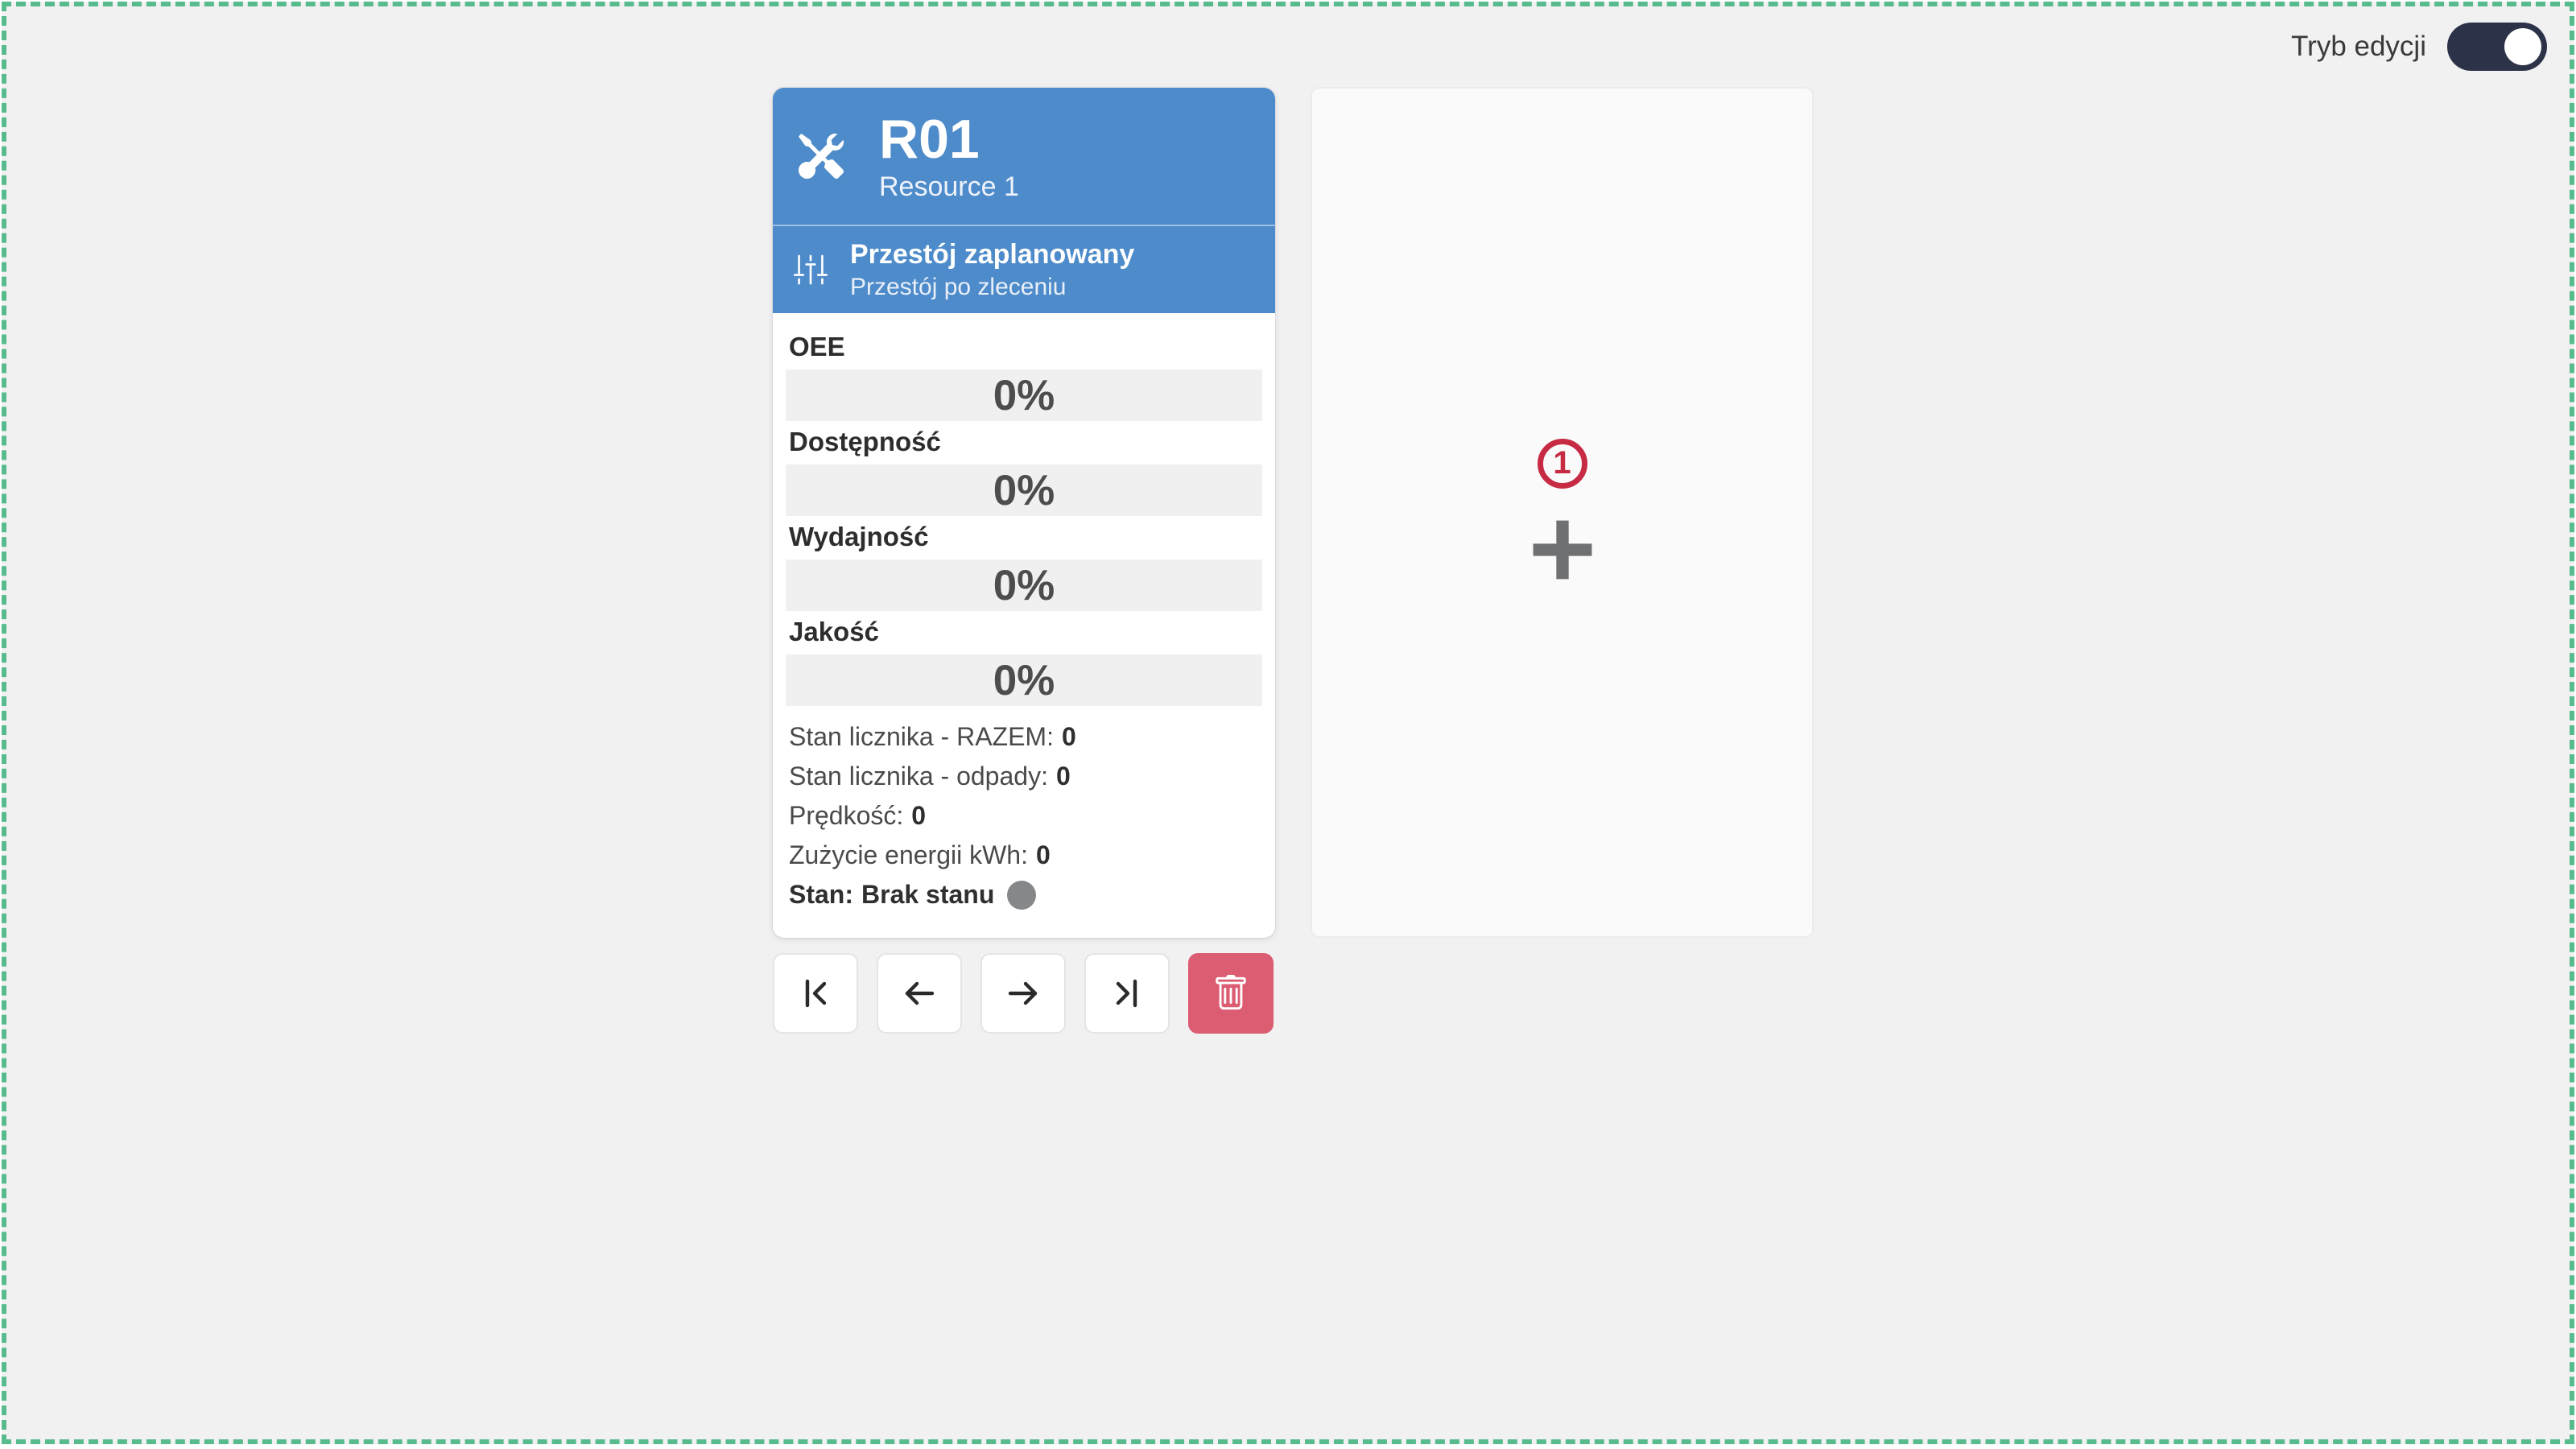  I want to click on delete-widget-button, so click(1231, 993).